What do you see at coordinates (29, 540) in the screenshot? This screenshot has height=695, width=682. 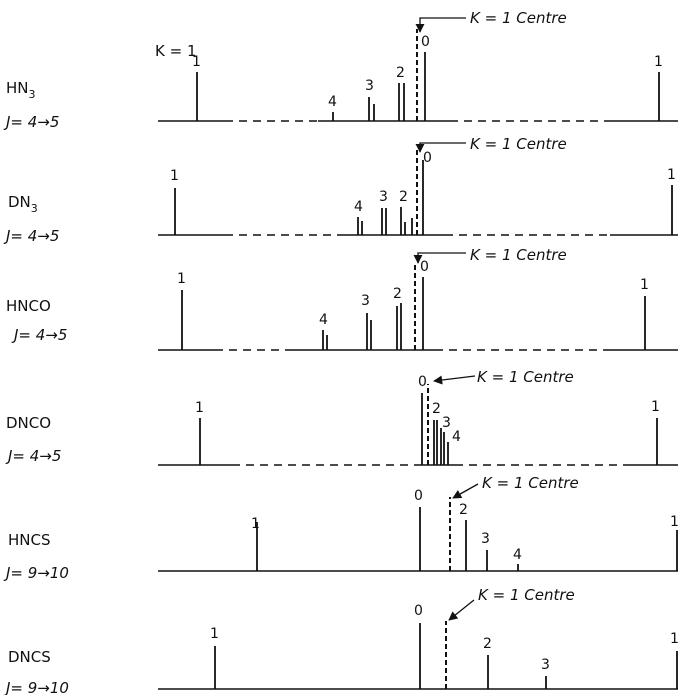 I see `molecule-label: HNCS` at bounding box center [29, 540].